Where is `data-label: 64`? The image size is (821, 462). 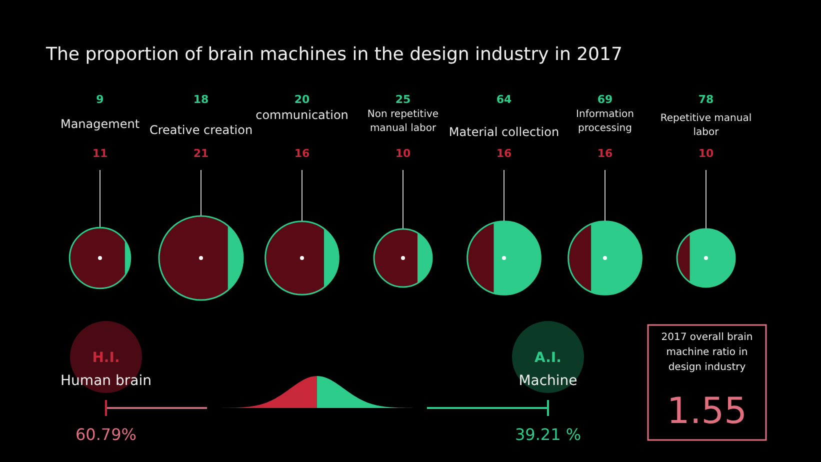 data-label: 64 is located at coordinates (504, 99).